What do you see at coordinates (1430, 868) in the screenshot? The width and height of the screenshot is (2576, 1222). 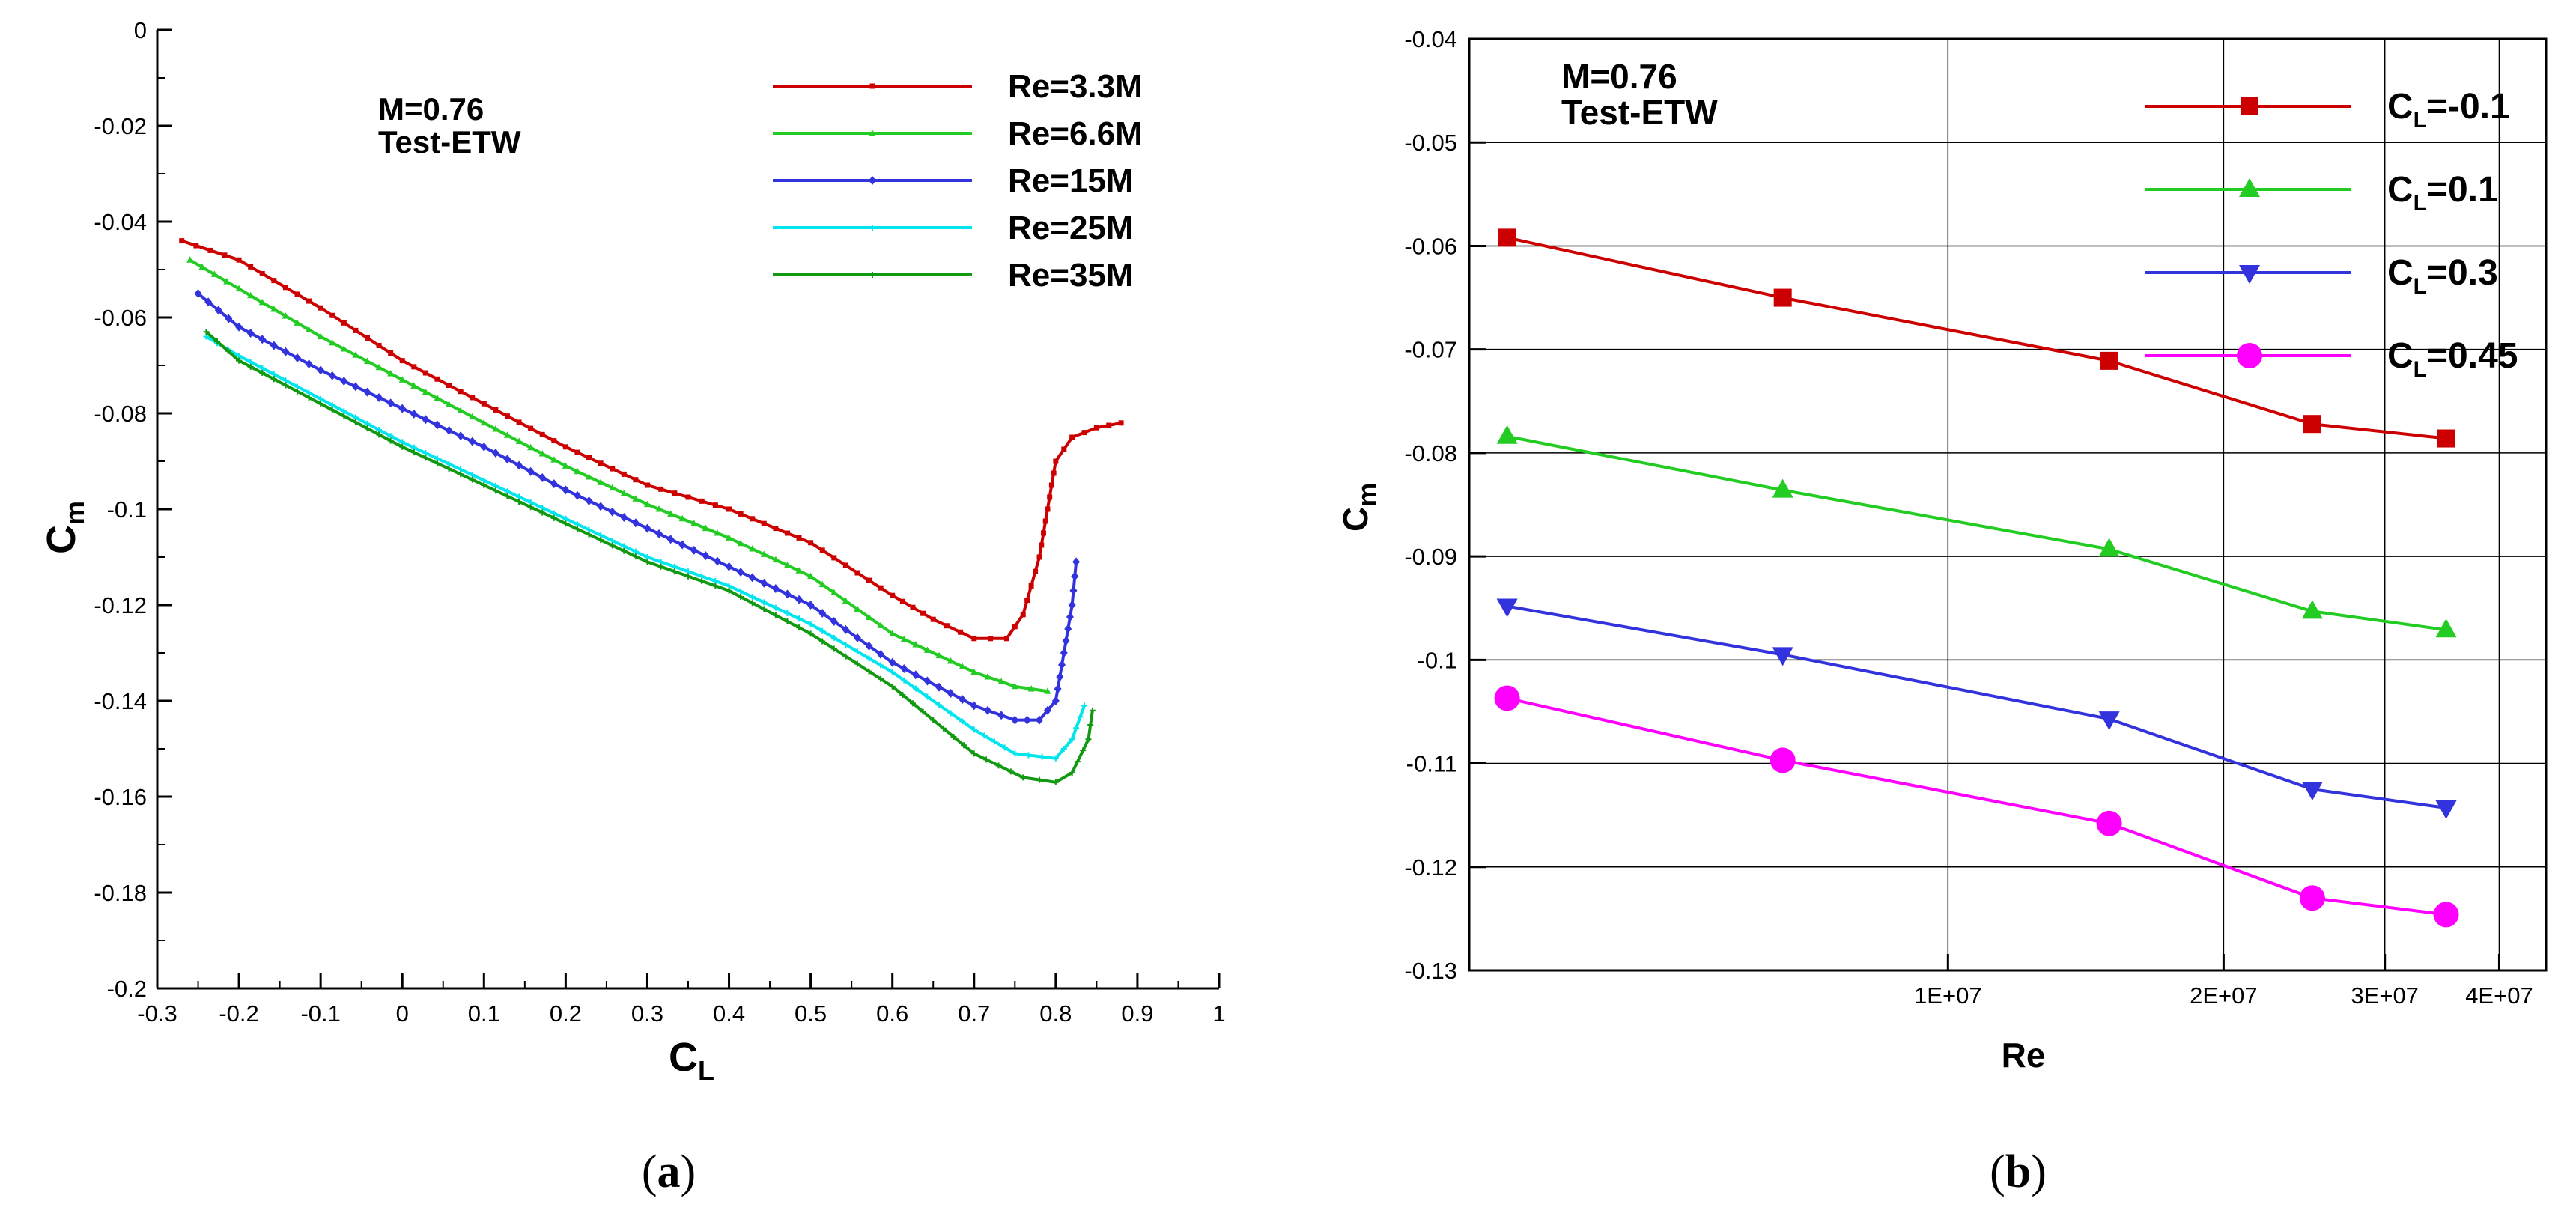 I see `y-tick-label: -0.12` at bounding box center [1430, 868].